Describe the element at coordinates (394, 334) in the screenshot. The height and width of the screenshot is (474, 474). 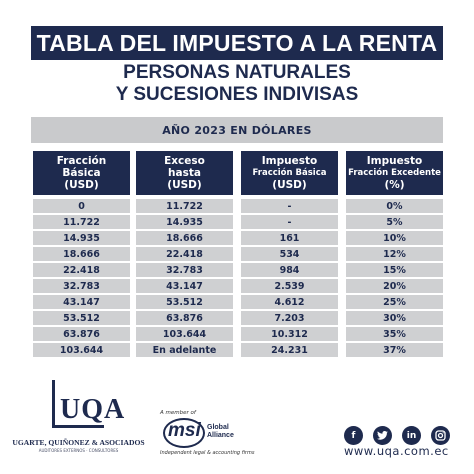
I see `table-cell: 35%` at that location.